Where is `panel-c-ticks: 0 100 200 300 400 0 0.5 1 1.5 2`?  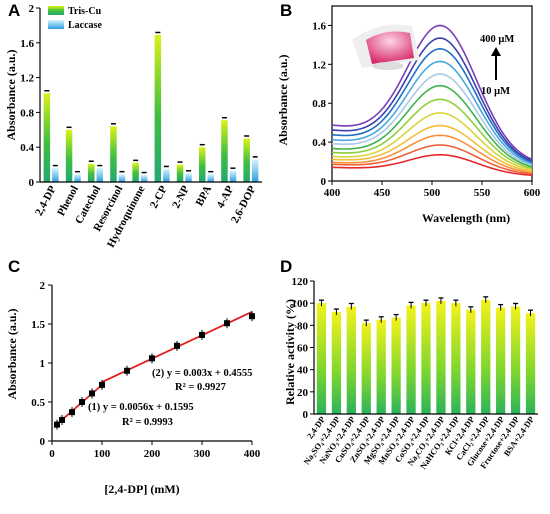
panel-c-ticks: 0 100 200 300 400 0 0.5 1 1.5 2 is located at coordinates (146, 370).